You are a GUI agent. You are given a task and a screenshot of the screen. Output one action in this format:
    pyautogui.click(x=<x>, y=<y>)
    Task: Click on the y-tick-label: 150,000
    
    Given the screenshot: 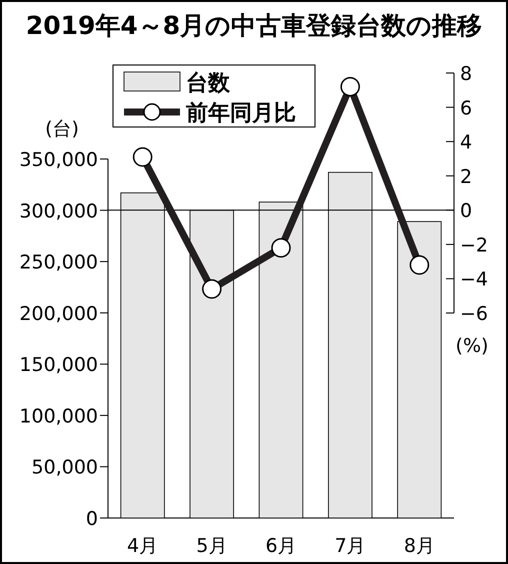 What is the action you would take?
    pyautogui.click(x=58, y=365)
    